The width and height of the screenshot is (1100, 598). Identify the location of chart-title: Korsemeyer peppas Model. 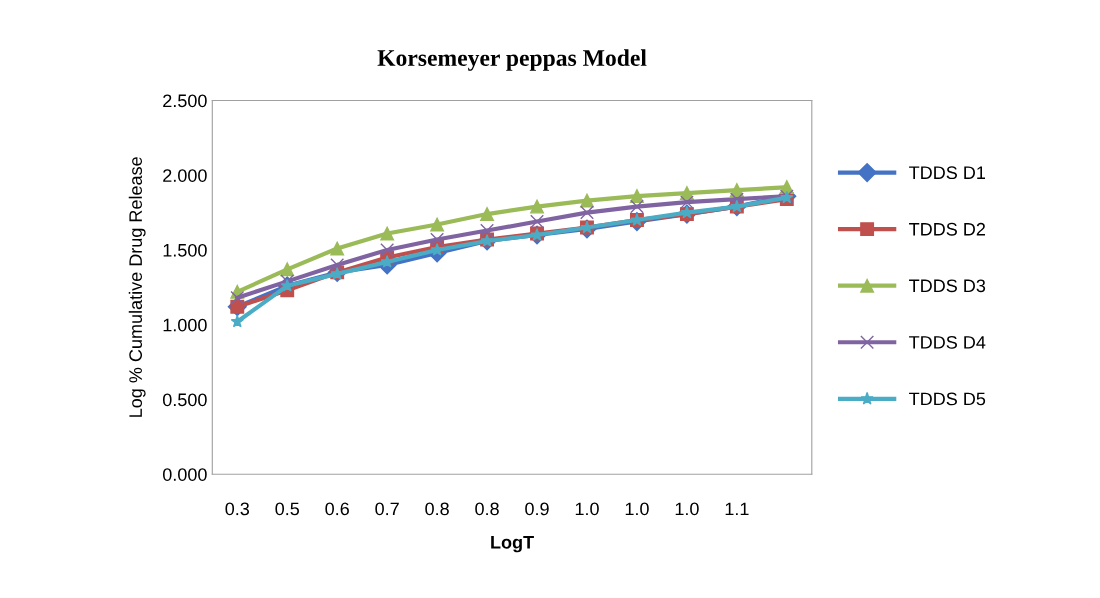
(512, 60).